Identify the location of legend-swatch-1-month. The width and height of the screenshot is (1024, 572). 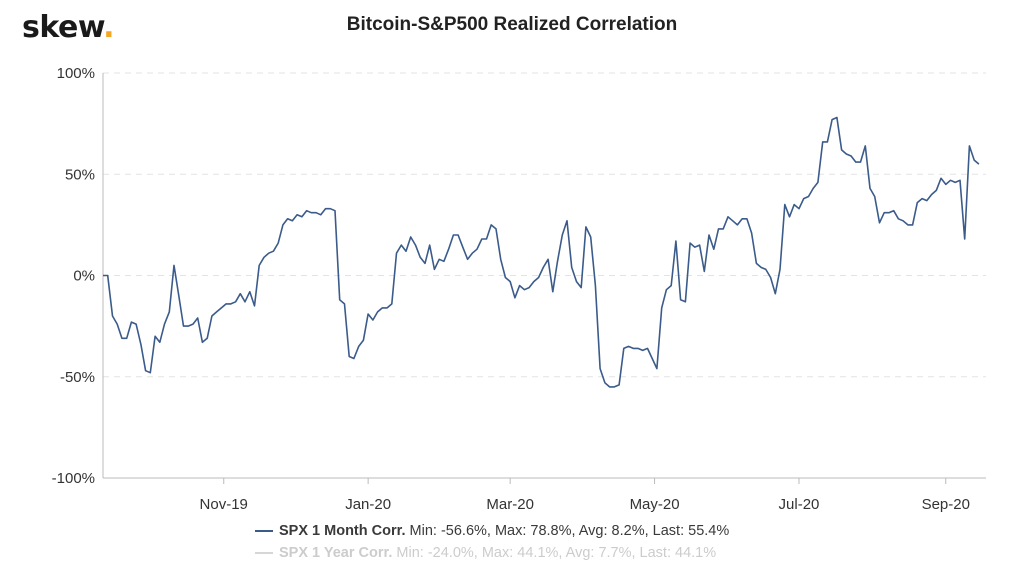
(264, 531).